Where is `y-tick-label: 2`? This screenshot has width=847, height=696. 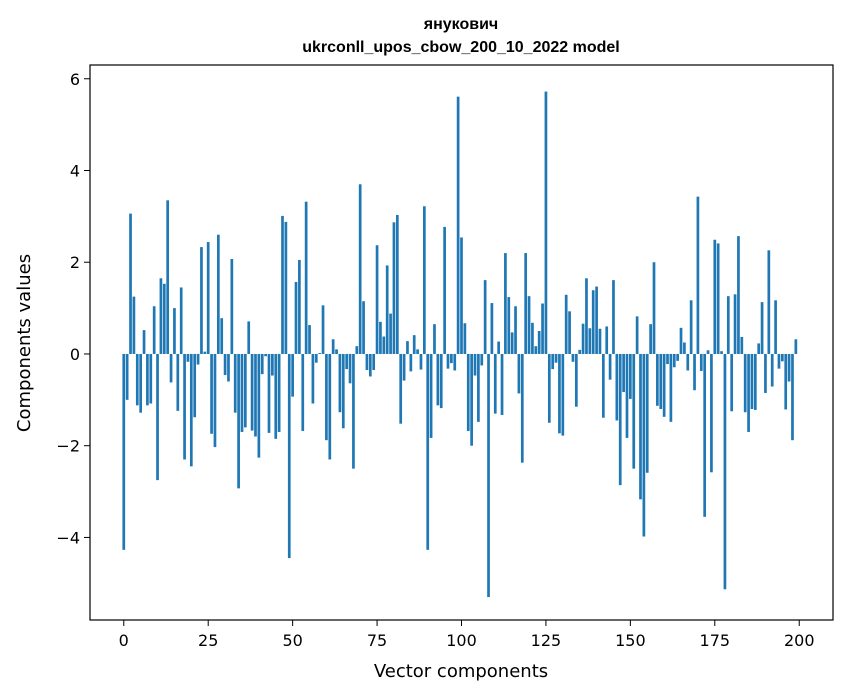
y-tick-label: 2 is located at coordinates (75, 262).